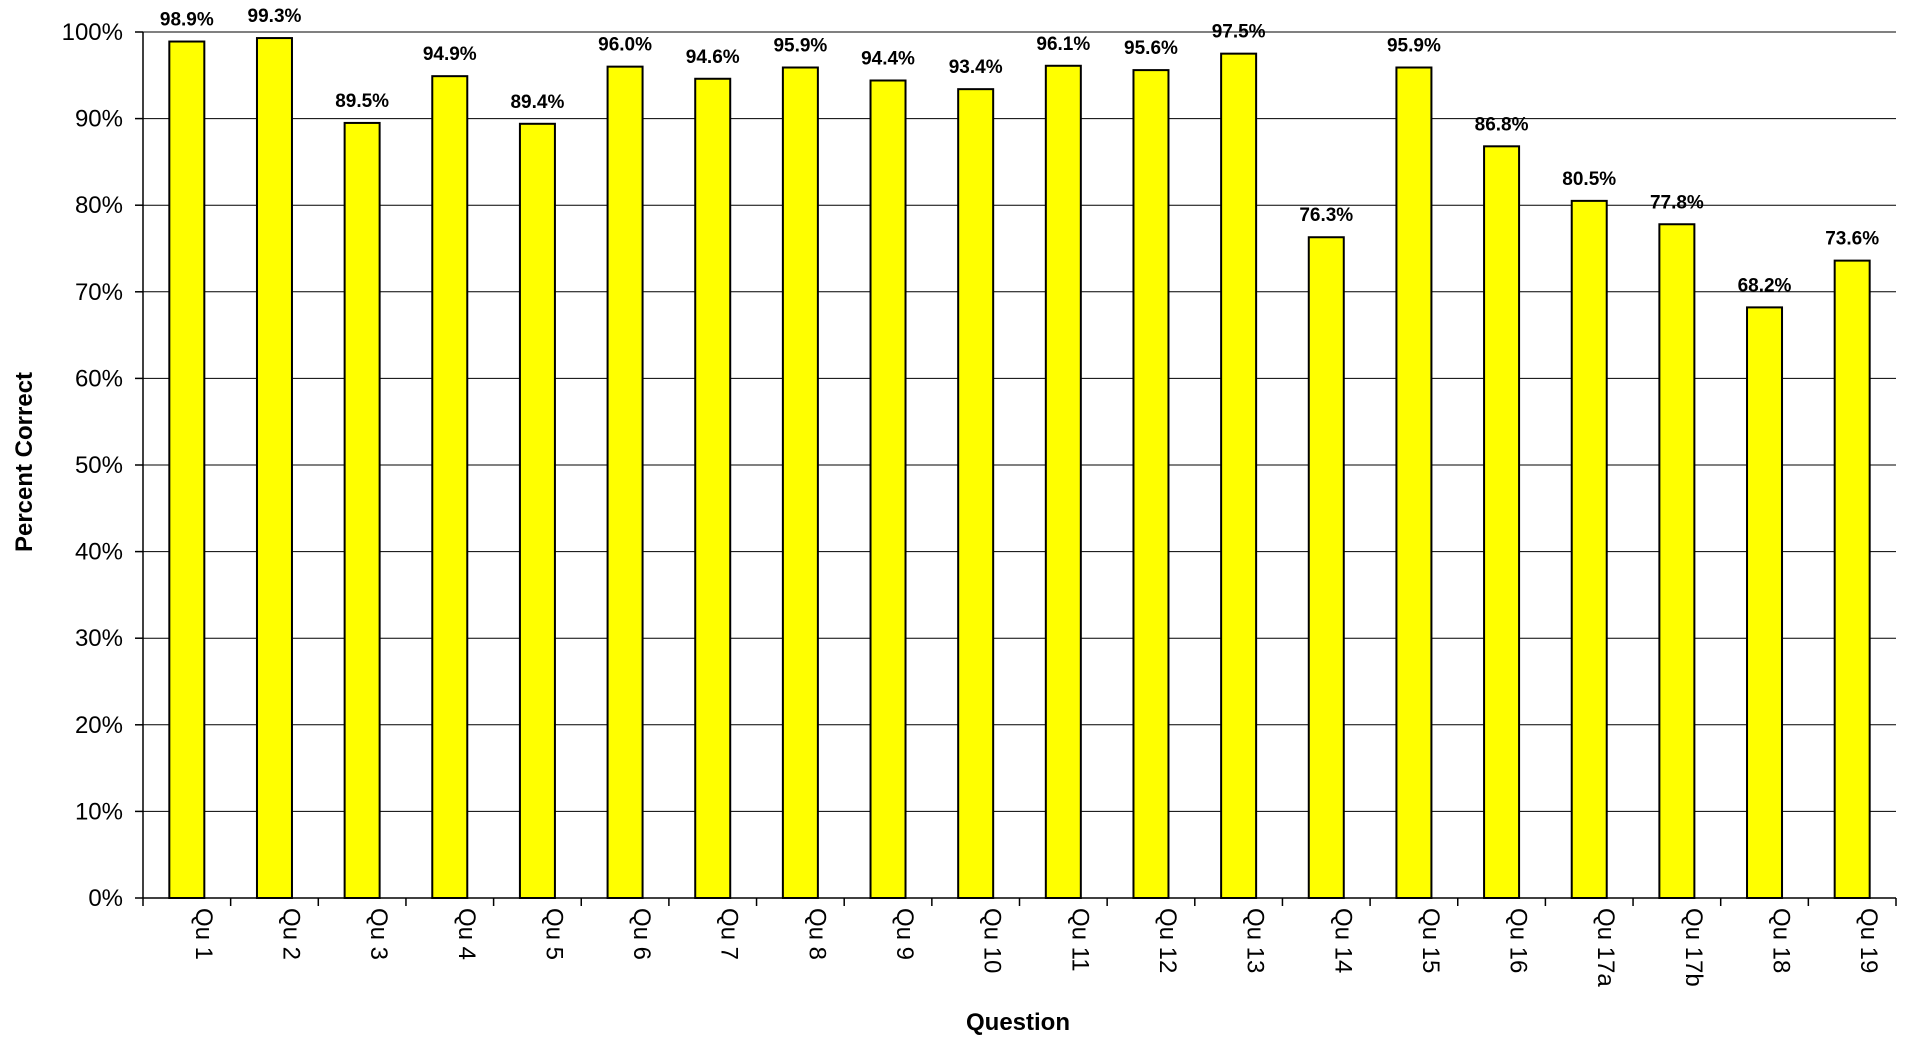 The height and width of the screenshot is (1044, 1906). What do you see at coordinates (1677, 202) in the screenshot?
I see `data-label: 77.8%` at bounding box center [1677, 202].